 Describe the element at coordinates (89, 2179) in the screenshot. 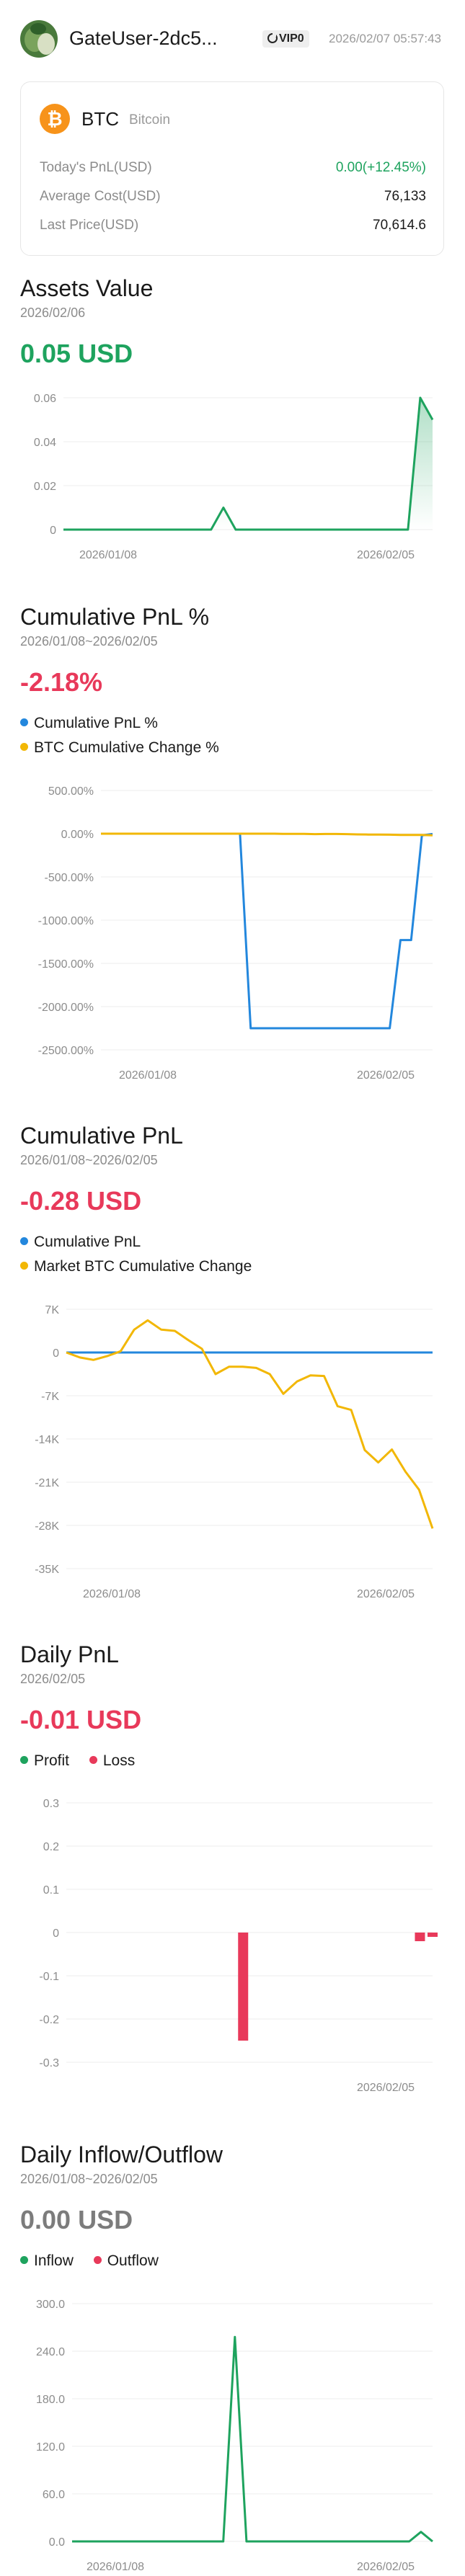

I see `inflow-outflow-date: 2026/01/08~2026/02/05` at that location.